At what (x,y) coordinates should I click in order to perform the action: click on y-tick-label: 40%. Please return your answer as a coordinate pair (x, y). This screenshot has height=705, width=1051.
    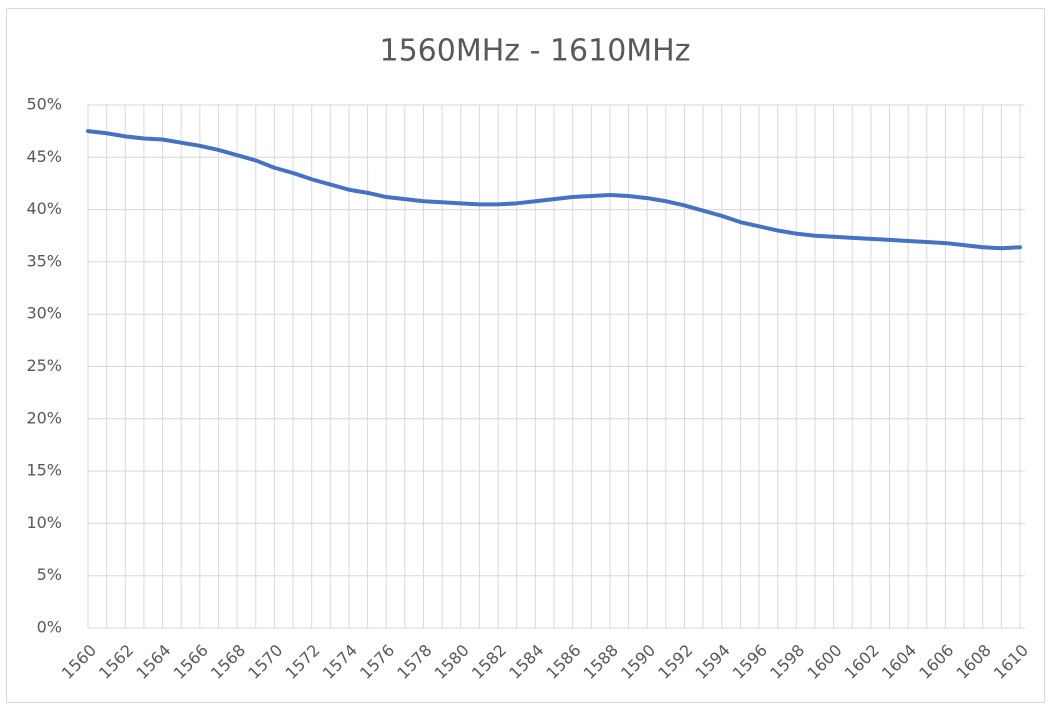
    Looking at the image, I should click on (44, 208).